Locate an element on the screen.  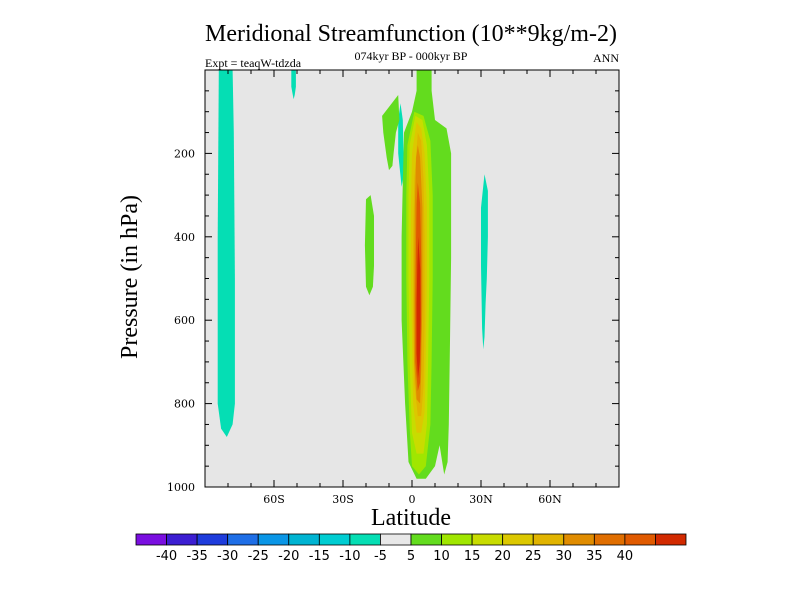
x-tick-label: 60S is located at coordinates (274, 499).